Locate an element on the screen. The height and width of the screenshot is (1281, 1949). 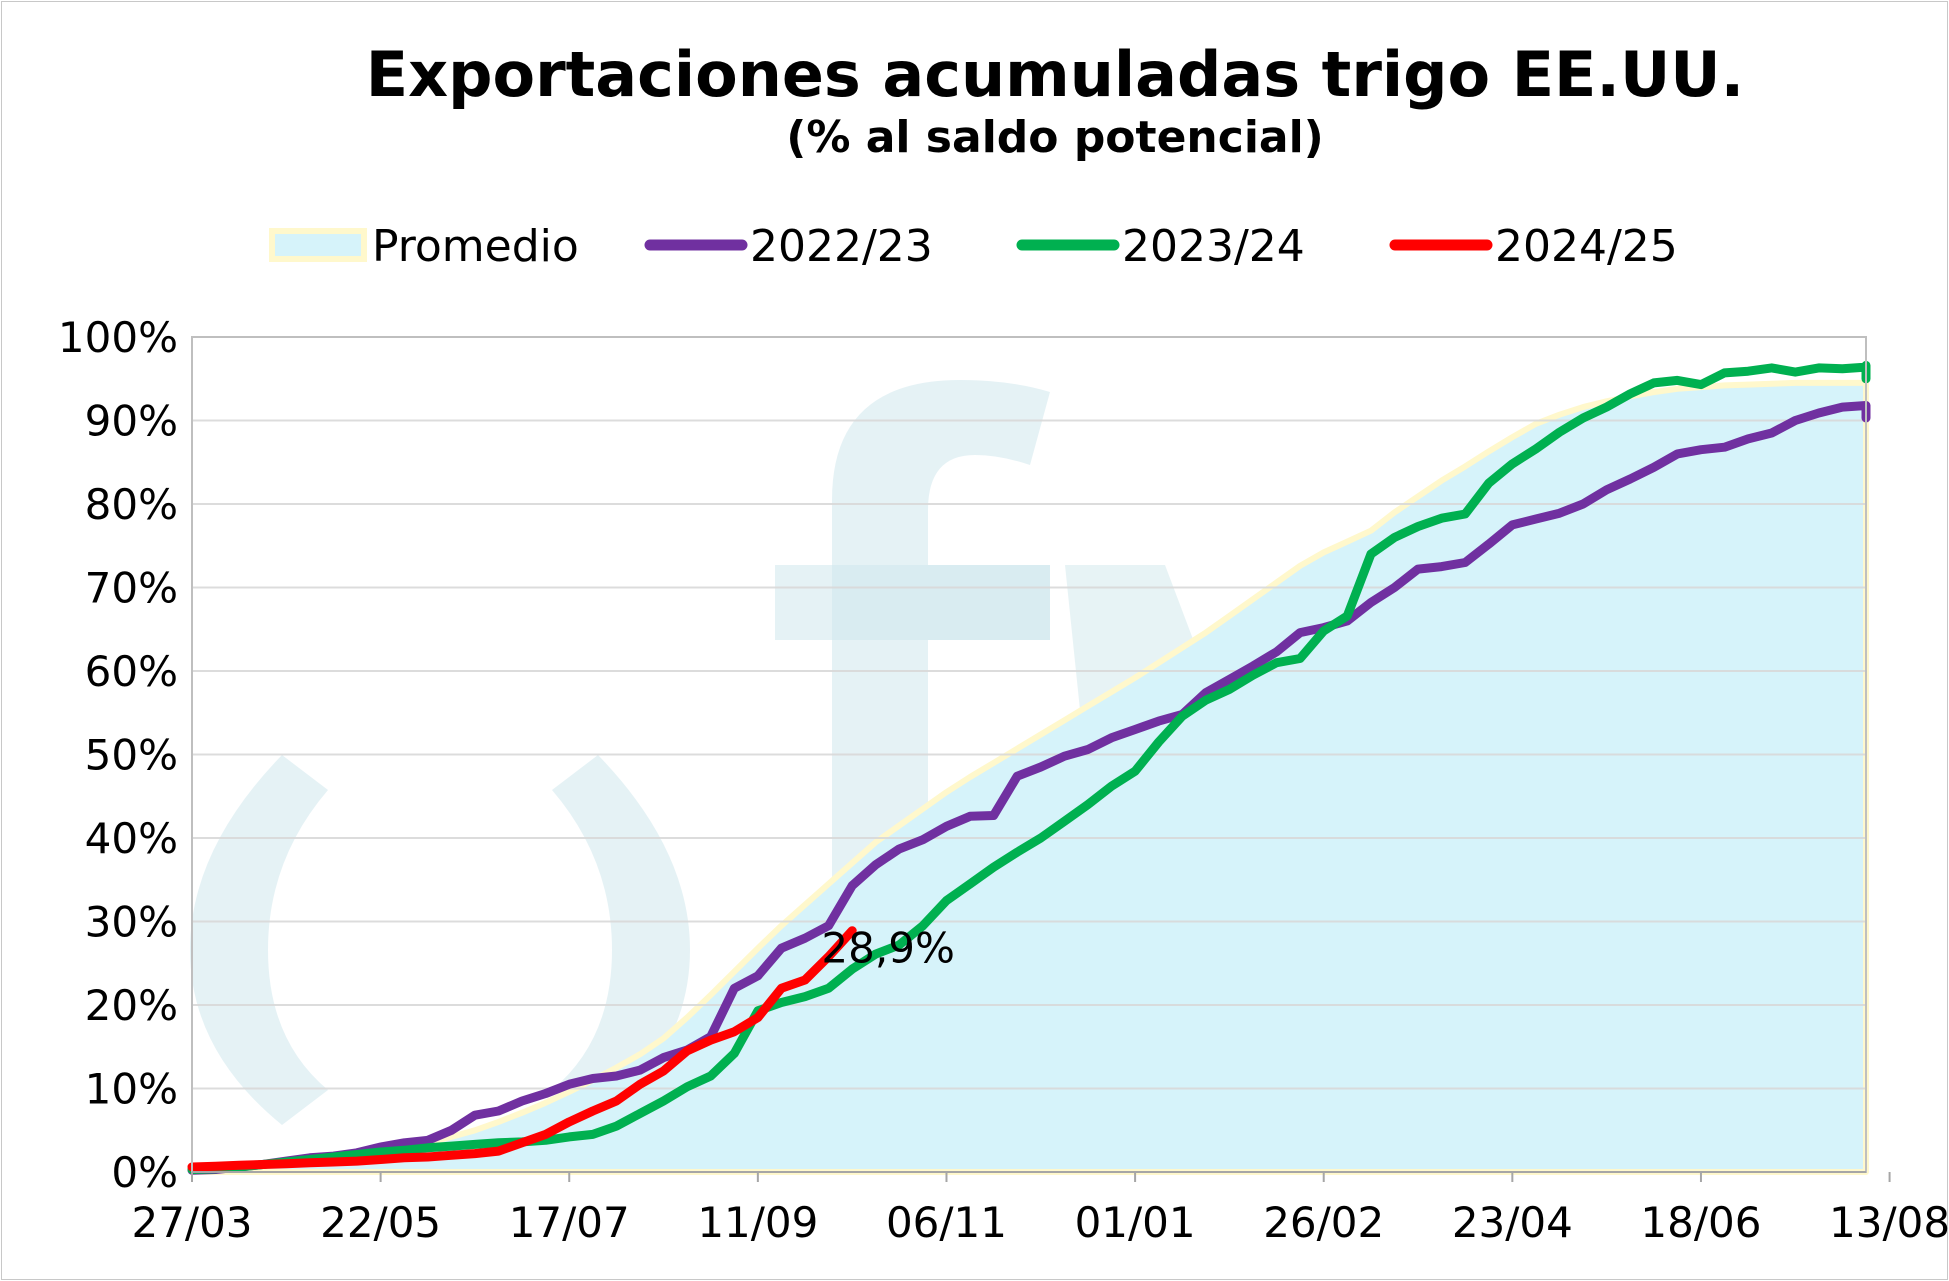
x-tick-label: 01/01 is located at coordinates (1135, 1222).